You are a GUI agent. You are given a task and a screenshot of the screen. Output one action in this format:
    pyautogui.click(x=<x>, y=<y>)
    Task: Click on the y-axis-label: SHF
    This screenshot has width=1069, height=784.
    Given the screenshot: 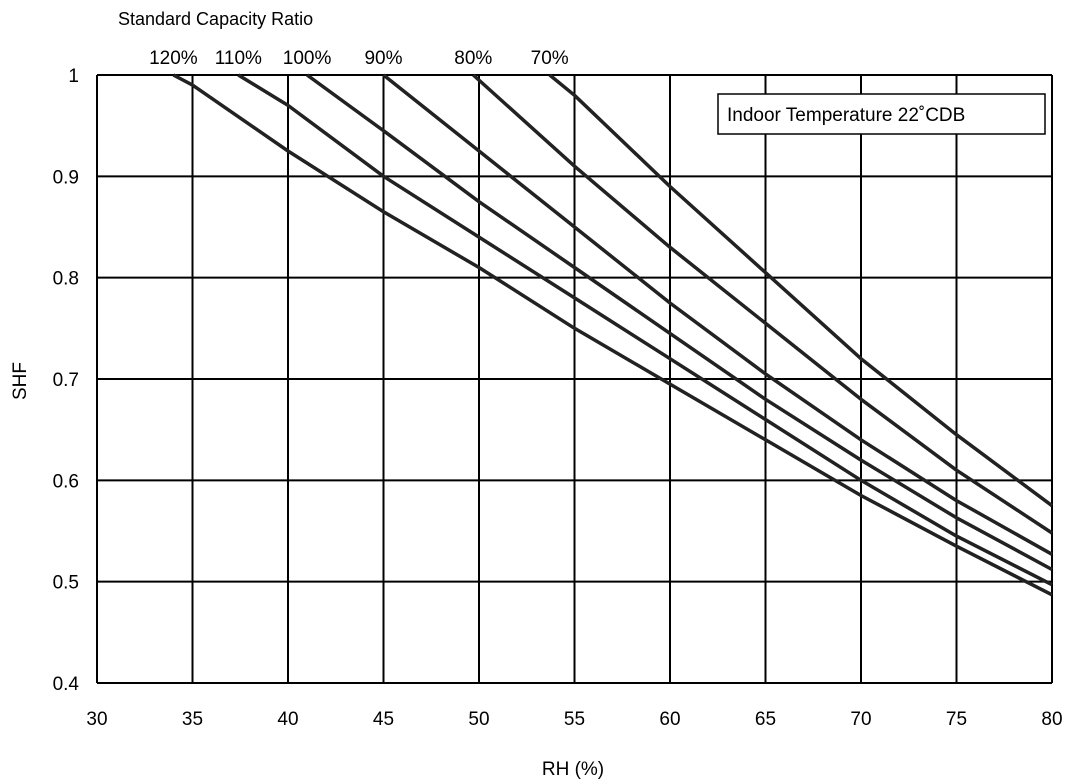 What is the action you would take?
    pyautogui.click(x=20, y=381)
    